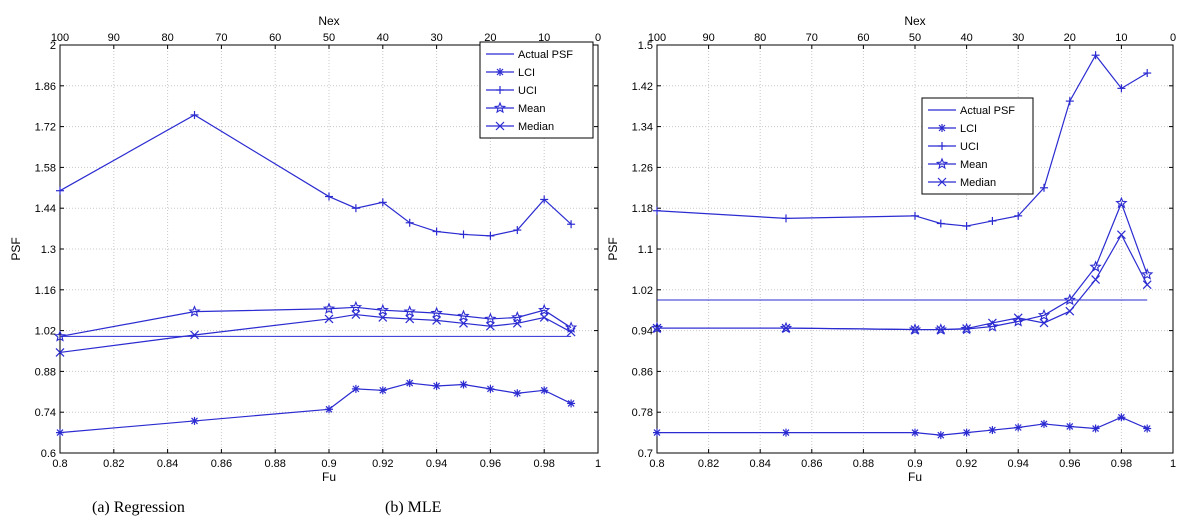  What do you see at coordinates (966, 38) in the screenshot?
I see `top-x-tick-label: 40` at bounding box center [966, 38].